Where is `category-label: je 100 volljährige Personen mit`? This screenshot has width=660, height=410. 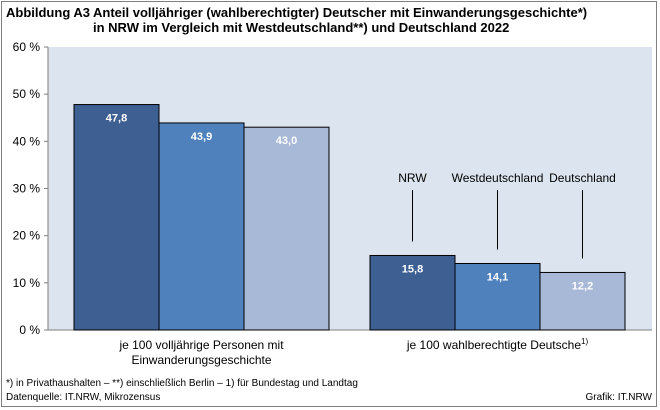
category-label: je 100 volljährige Personen mit is located at coordinates (201, 345).